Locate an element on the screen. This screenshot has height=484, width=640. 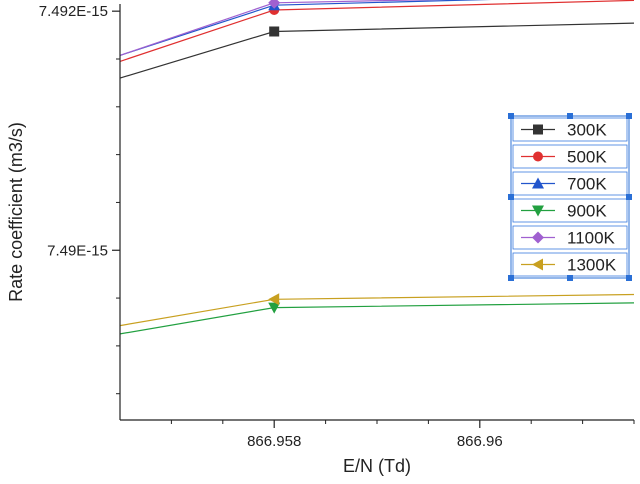
plot-markers is located at coordinates (274, 157).